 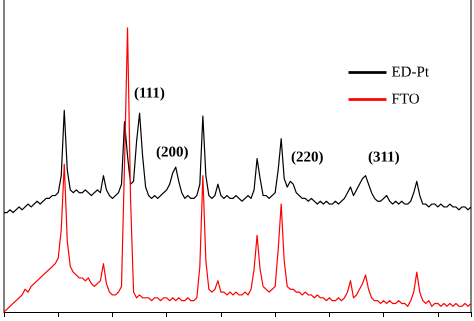 I want to click on annotation: (200), so click(x=172, y=152).